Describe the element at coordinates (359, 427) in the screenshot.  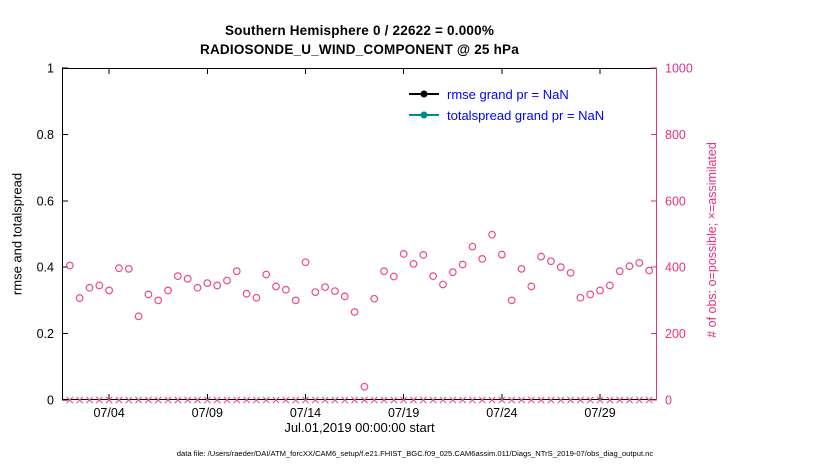
I see `x-axis-label: Jul.01,2019 00:00:00 start` at that location.